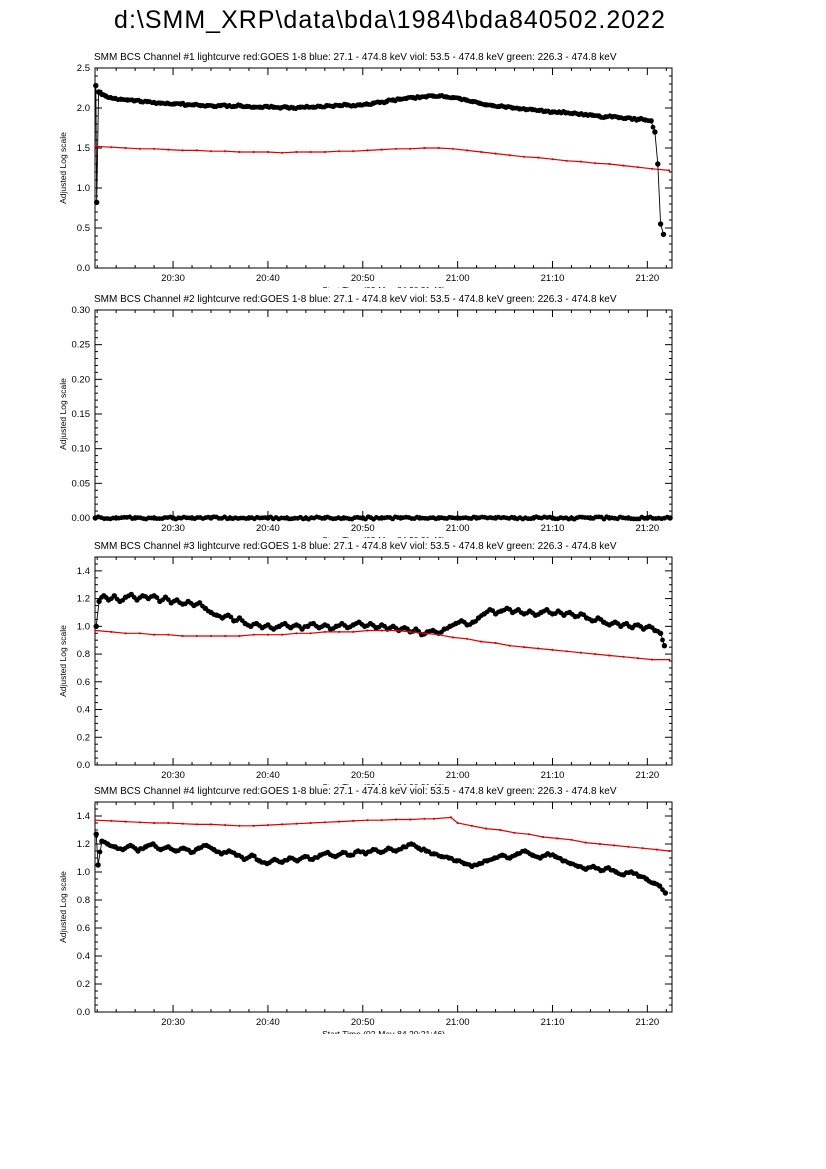 The height and width of the screenshot is (1169, 826). What do you see at coordinates (81, 483) in the screenshot?
I see `y-tick-label: 0.05` at bounding box center [81, 483].